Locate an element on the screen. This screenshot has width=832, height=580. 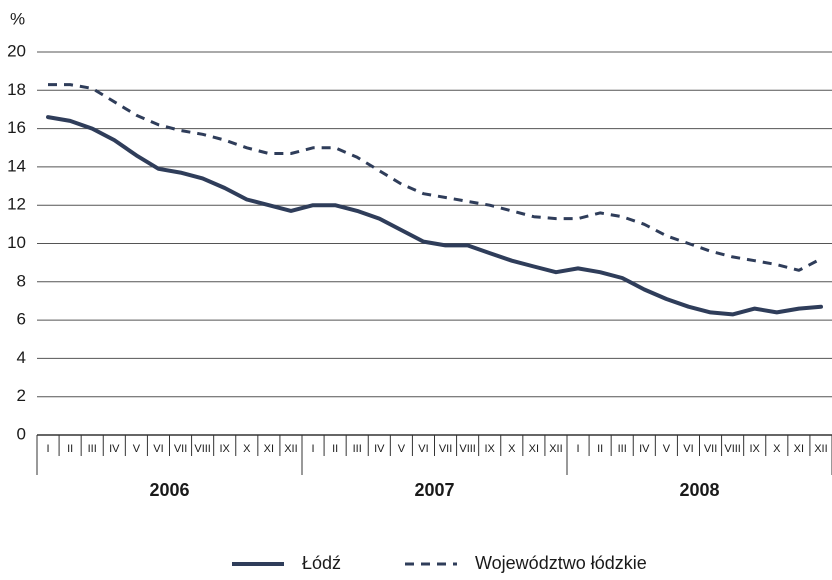
y-axis-label: % is located at coordinates (17, 18).